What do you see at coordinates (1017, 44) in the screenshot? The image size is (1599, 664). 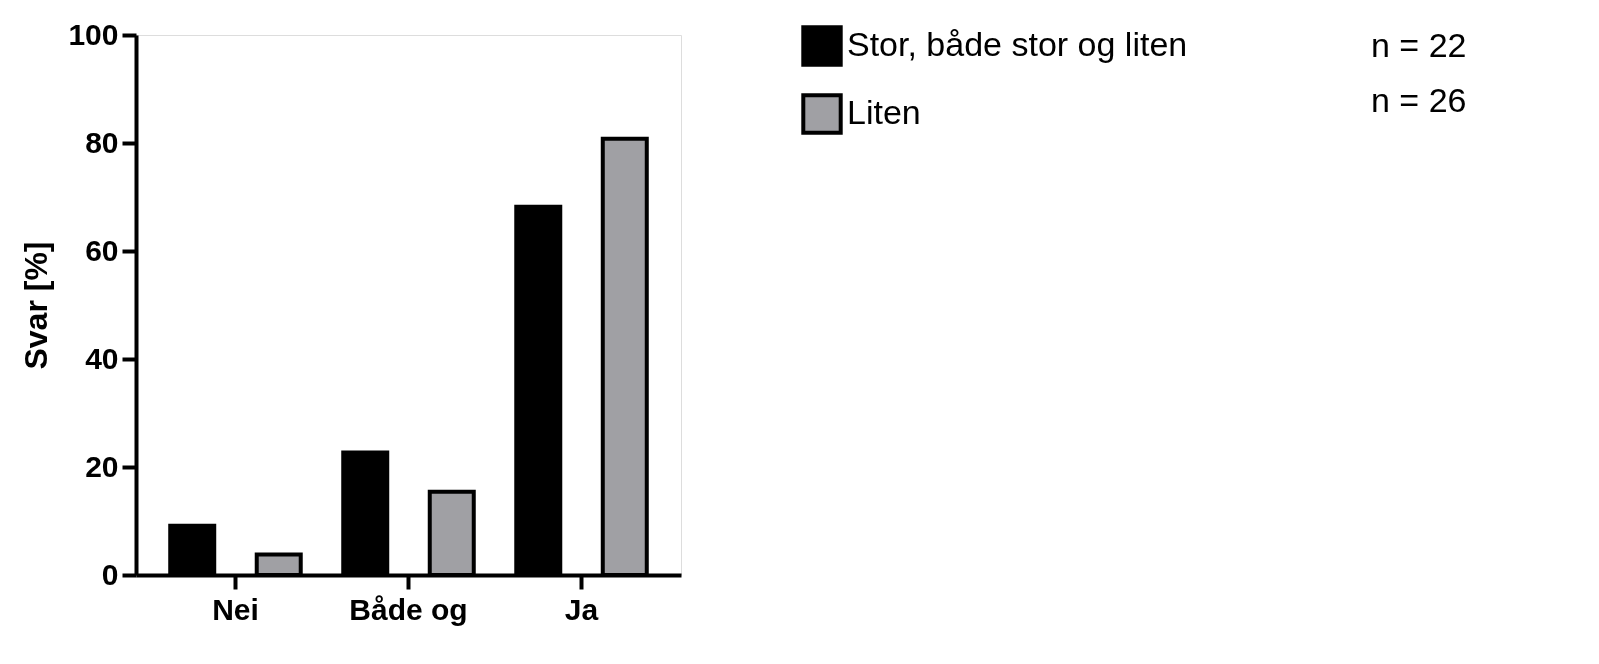 I see `legend-label: Stor, både stor og liten` at bounding box center [1017, 44].